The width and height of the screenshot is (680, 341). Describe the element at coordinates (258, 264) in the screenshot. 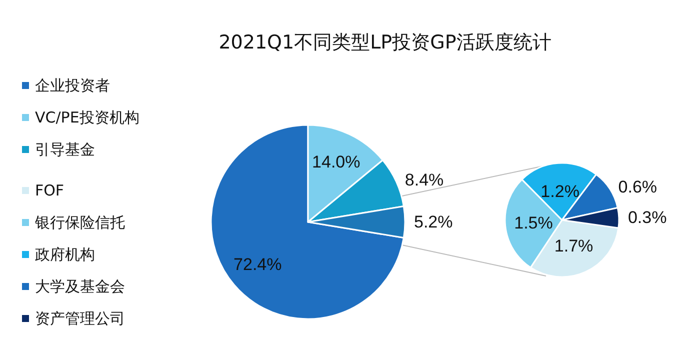

I see `data-label: 72.4%` at that location.